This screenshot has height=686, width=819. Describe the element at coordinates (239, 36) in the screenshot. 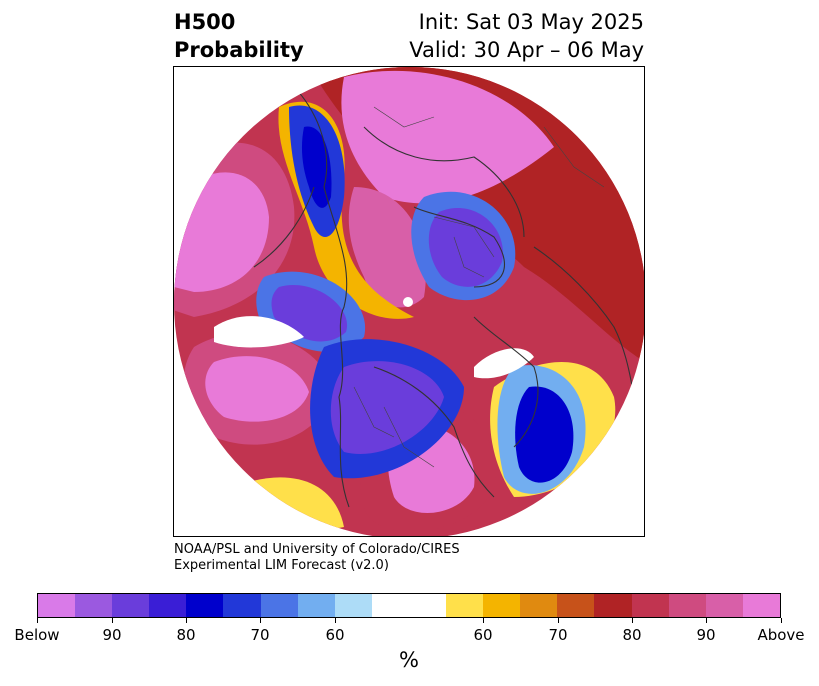

I see `title-block-left: H500 Probability` at that location.